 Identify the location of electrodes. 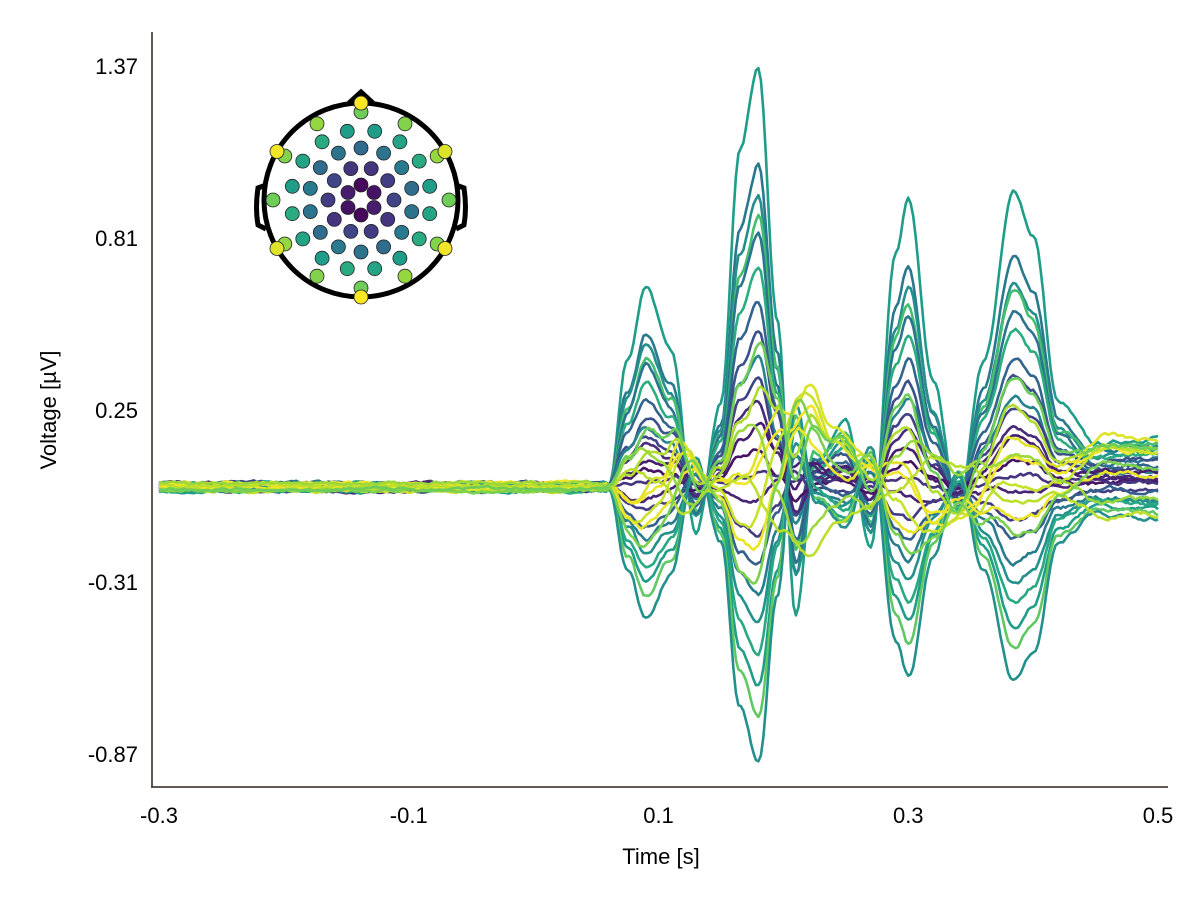
(361, 200).